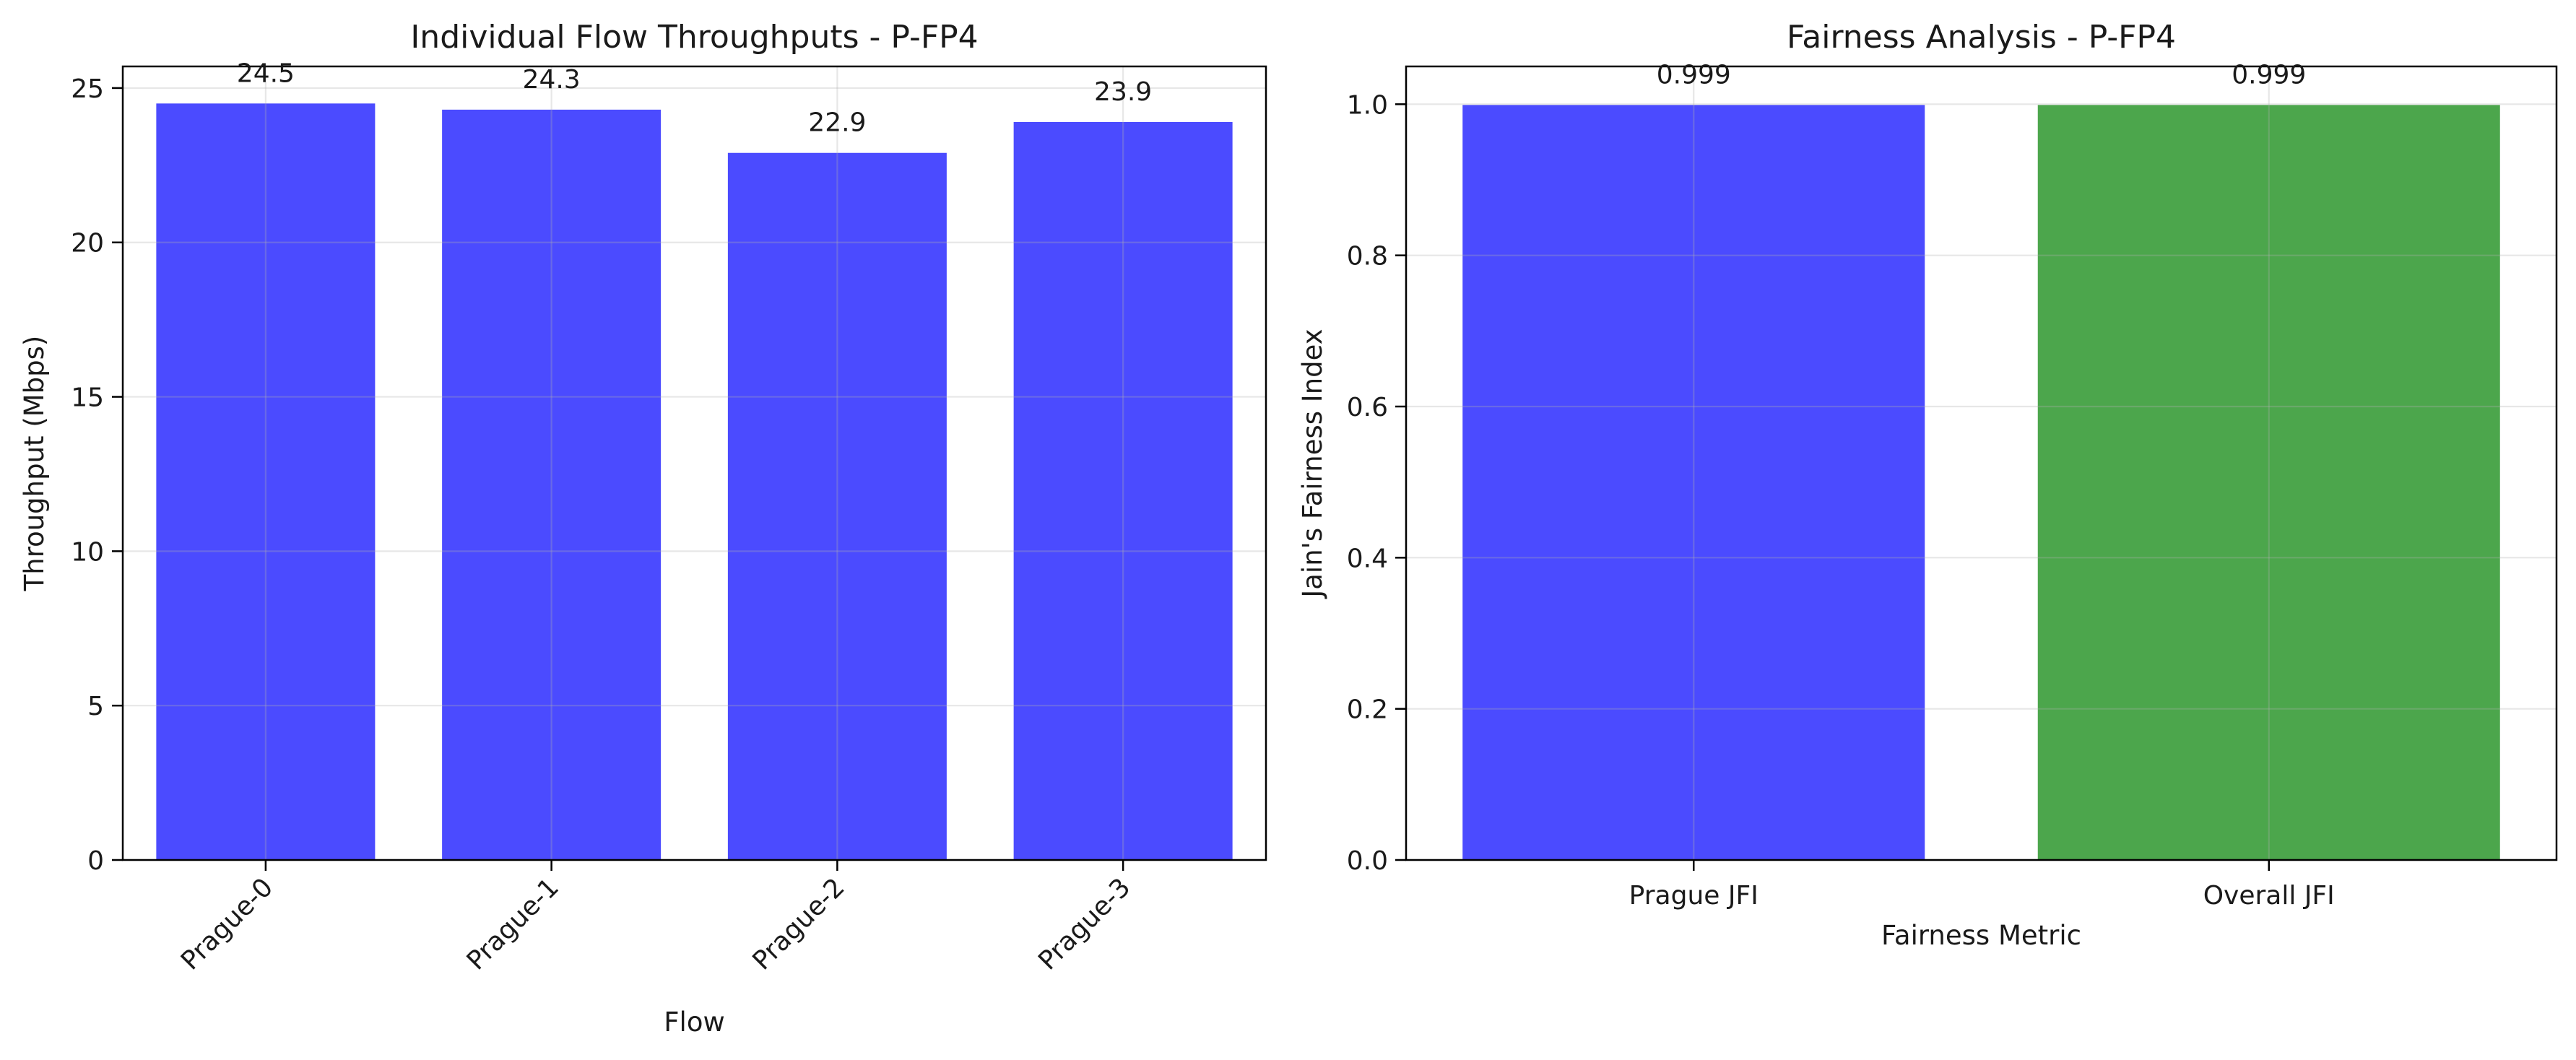  I want to click on y-tick-label: 15, so click(87, 398).